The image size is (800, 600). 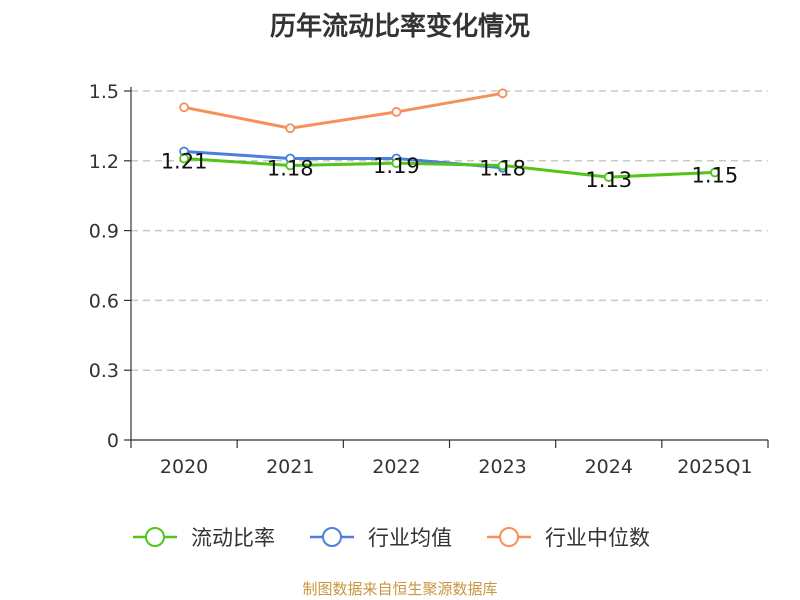 I want to click on data-label: 1.13, so click(x=608, y=180).